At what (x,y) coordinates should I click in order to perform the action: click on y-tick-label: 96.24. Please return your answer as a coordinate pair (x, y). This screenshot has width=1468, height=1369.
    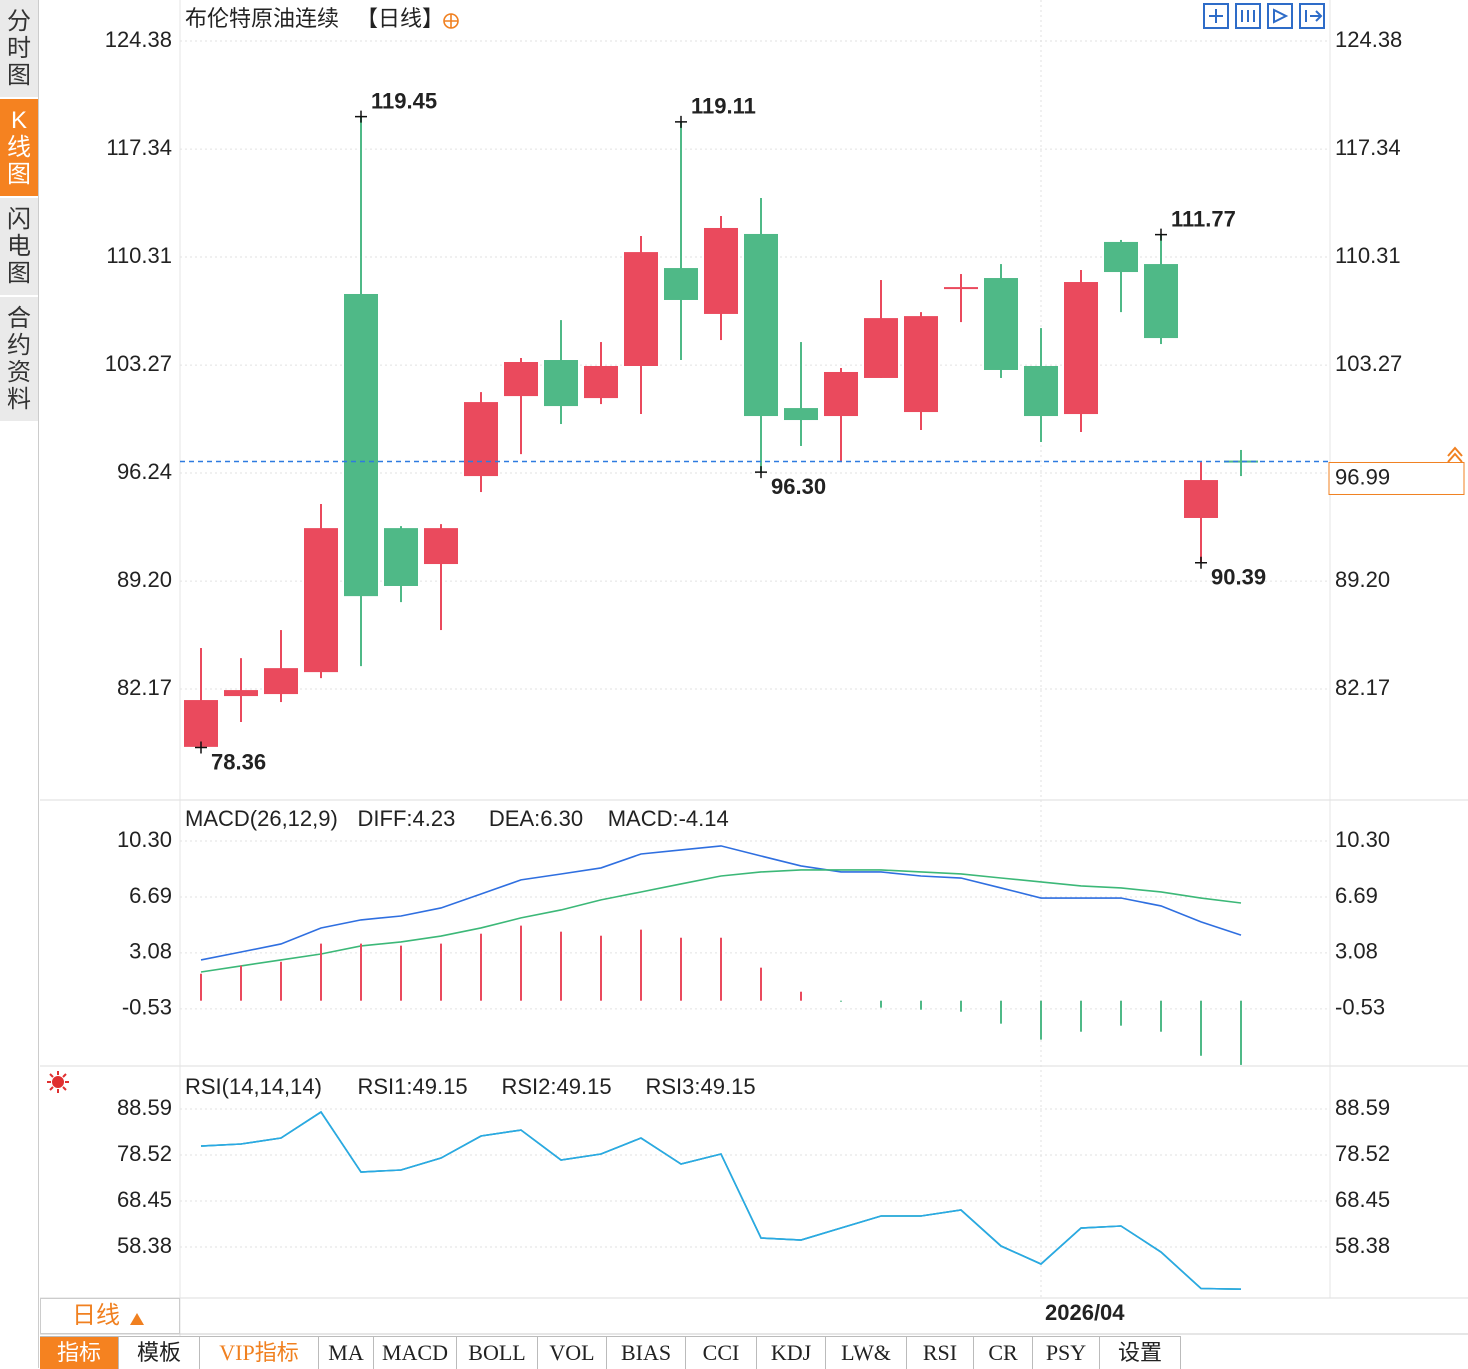
    Looking at the image, I should click on (144, 471).